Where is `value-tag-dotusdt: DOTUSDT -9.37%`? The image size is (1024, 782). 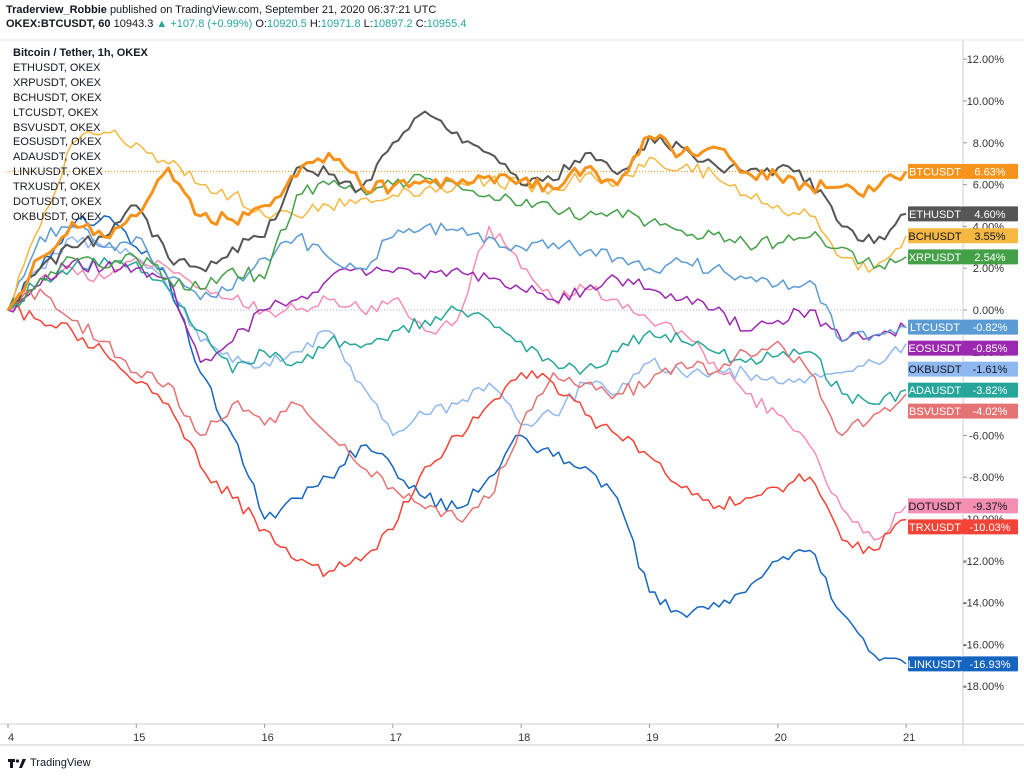 value-tag-dotusdt: DOTUSDT -9.37% is located at coordinates (963, 506).